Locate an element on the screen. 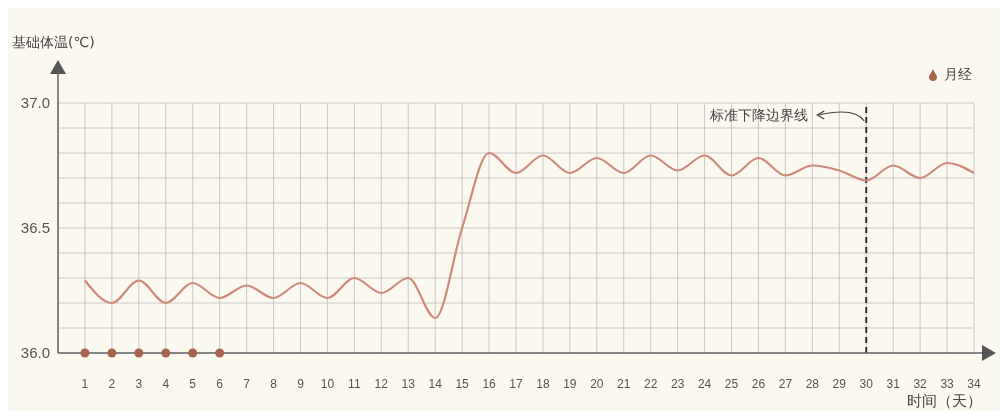 This screenshot has height=419, width=1008. x-tick-label: 18 is located at coordinates (543, 383).